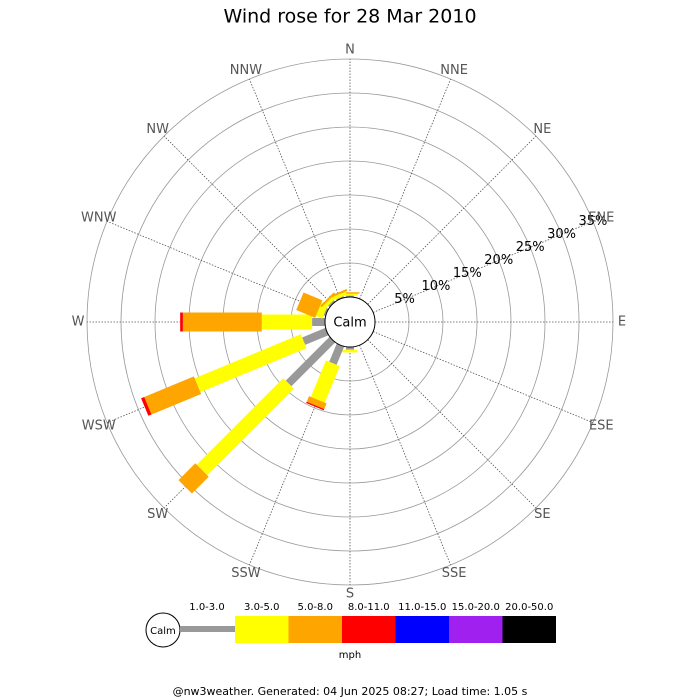  What do you see at coordinates (422, 607) in the screenshot?
I see `legend-label: 11.0-15.0` at bounding box center [422, 607].